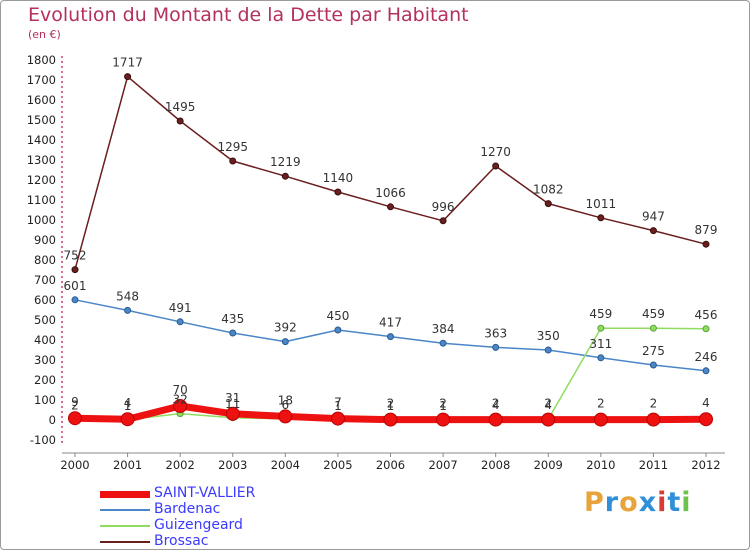  What do you see at coordinates (127, 465) in the screenshot?
I see `x-tick-label: 2001` at bounding box center [127, 465].